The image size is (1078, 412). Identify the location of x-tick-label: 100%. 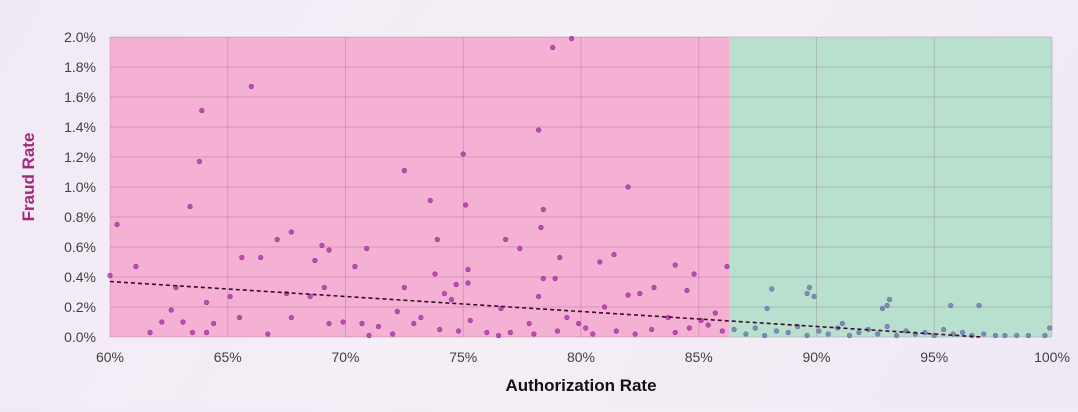
(1052, 357).